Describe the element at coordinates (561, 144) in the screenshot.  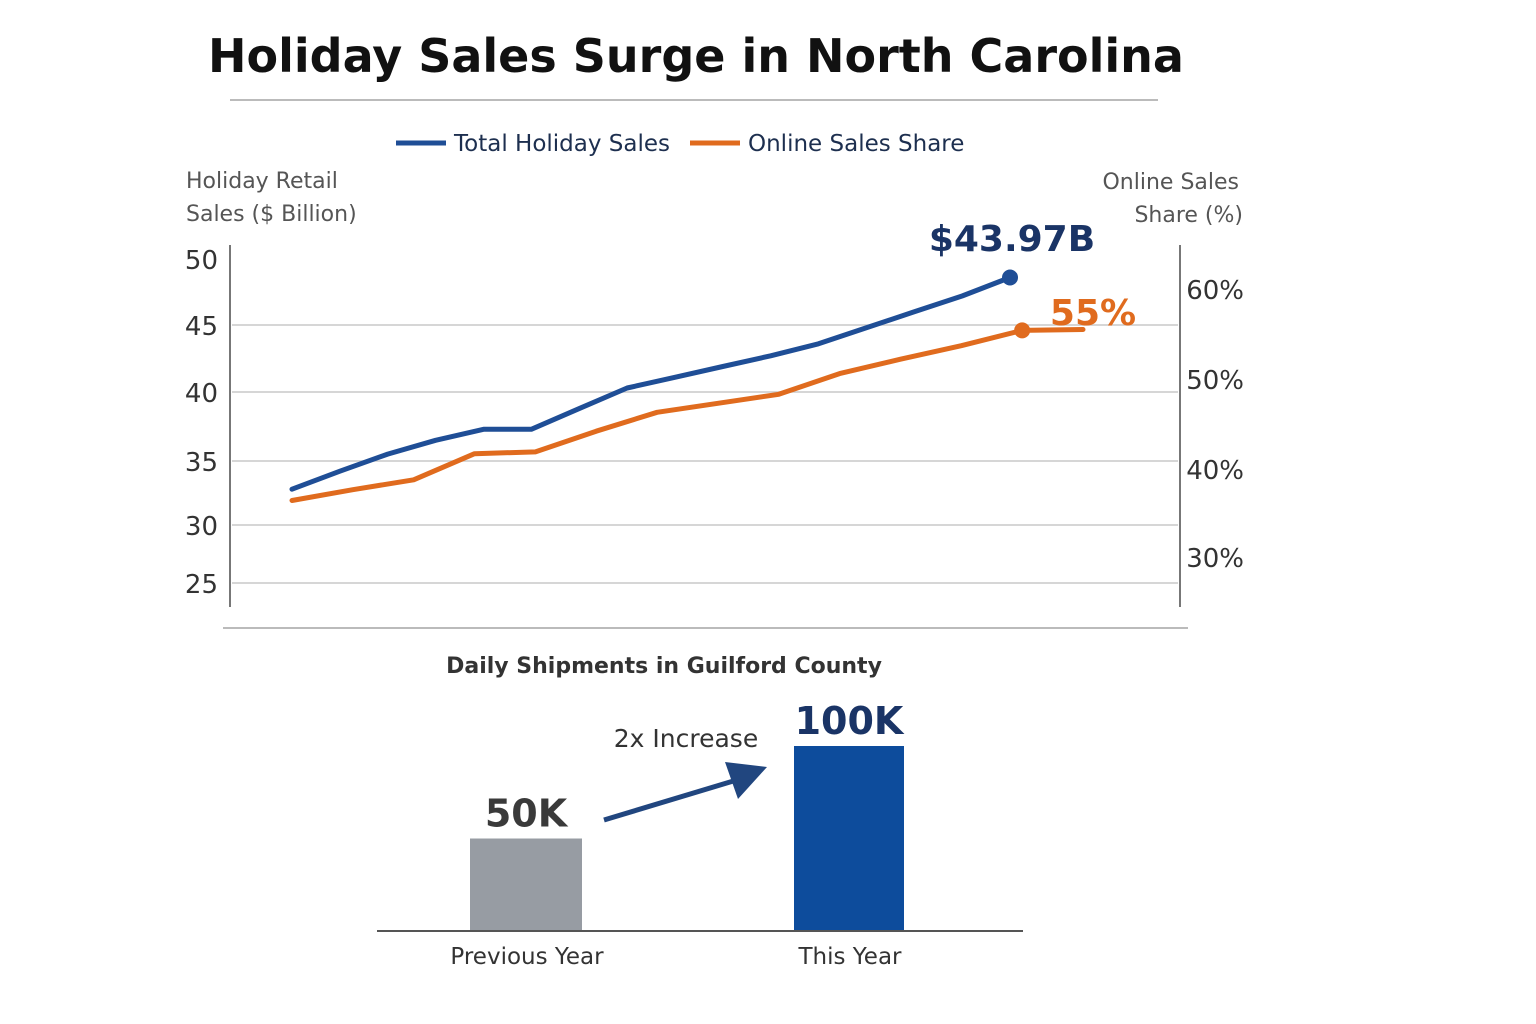
I see `legend-label-total-sales: Total Holiday Sales` at that location.